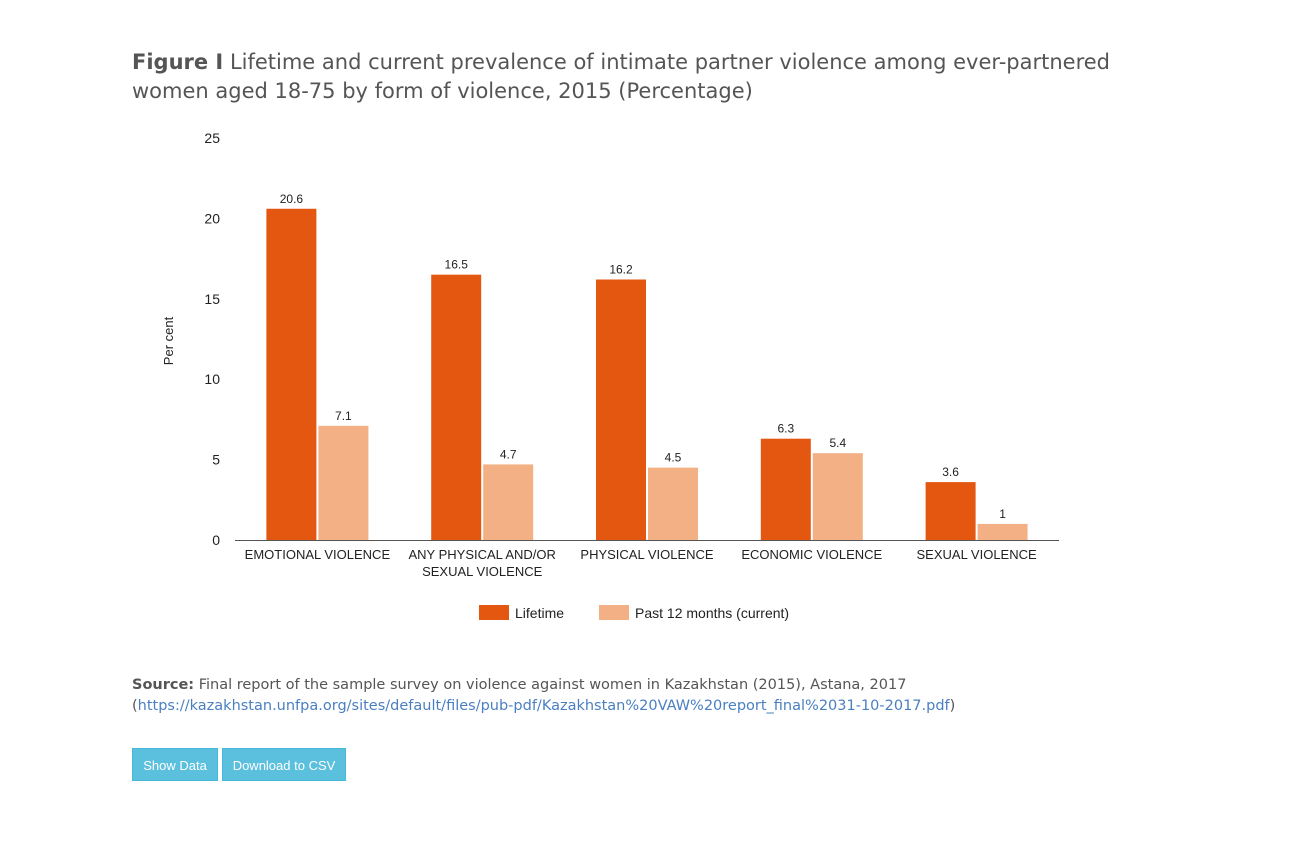 The height and width of the screenshot is (843, 1295). What do you see at coordinates (647, 554) in the screenshot?
I see `x-tick-label: PHYSICAL VIOLENCE` at bounding box center [647, 554].